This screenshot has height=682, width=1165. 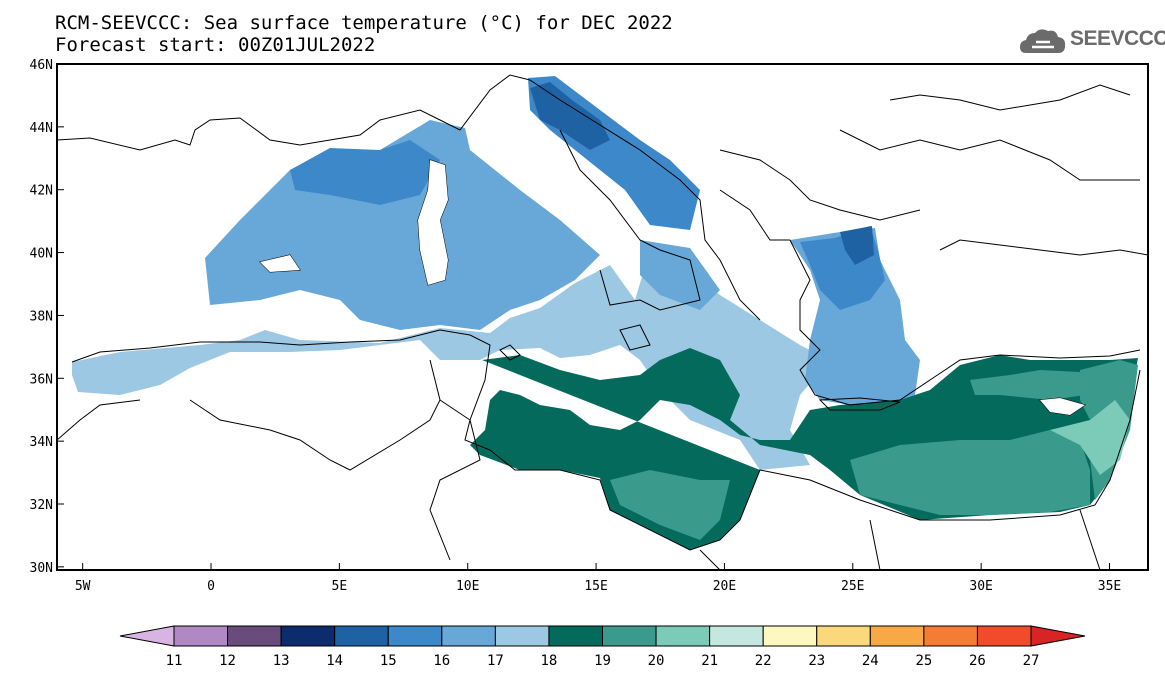 What do you see at coordinates (1090, 437) in the screenshot?
I see `sst-20-levant-coast` at bounding box center [1090, 437].